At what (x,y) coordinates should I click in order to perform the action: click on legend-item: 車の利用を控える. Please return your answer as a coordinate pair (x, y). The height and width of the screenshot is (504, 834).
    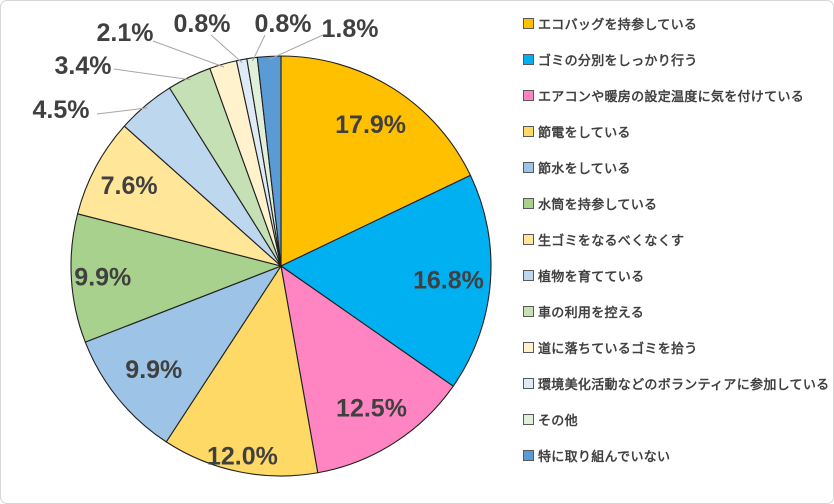
    Looking at the image, I should click on (676, 311).